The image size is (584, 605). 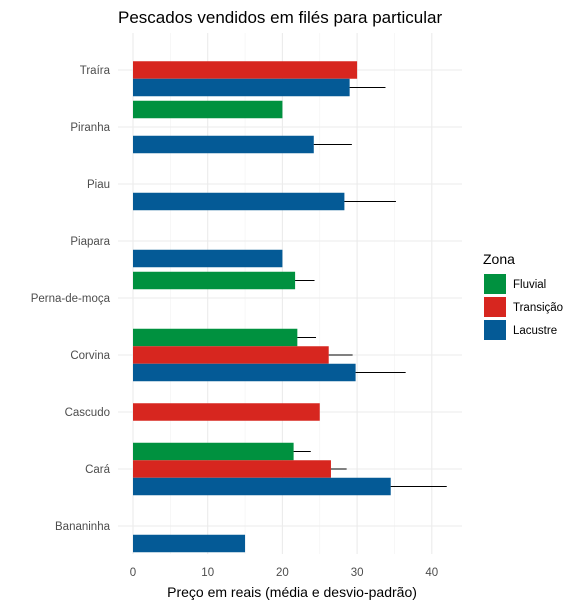 What do you see at coordinates (207, 573) in the screenshot?
I see `x-tick-label: 10` at bounding box center [207, 573].